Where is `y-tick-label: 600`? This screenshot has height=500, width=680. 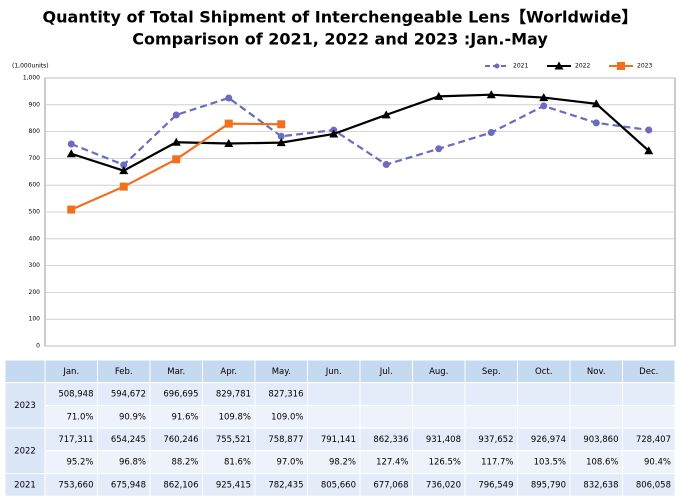
y-tick-label: 600 is located at coordinates (35, 185).